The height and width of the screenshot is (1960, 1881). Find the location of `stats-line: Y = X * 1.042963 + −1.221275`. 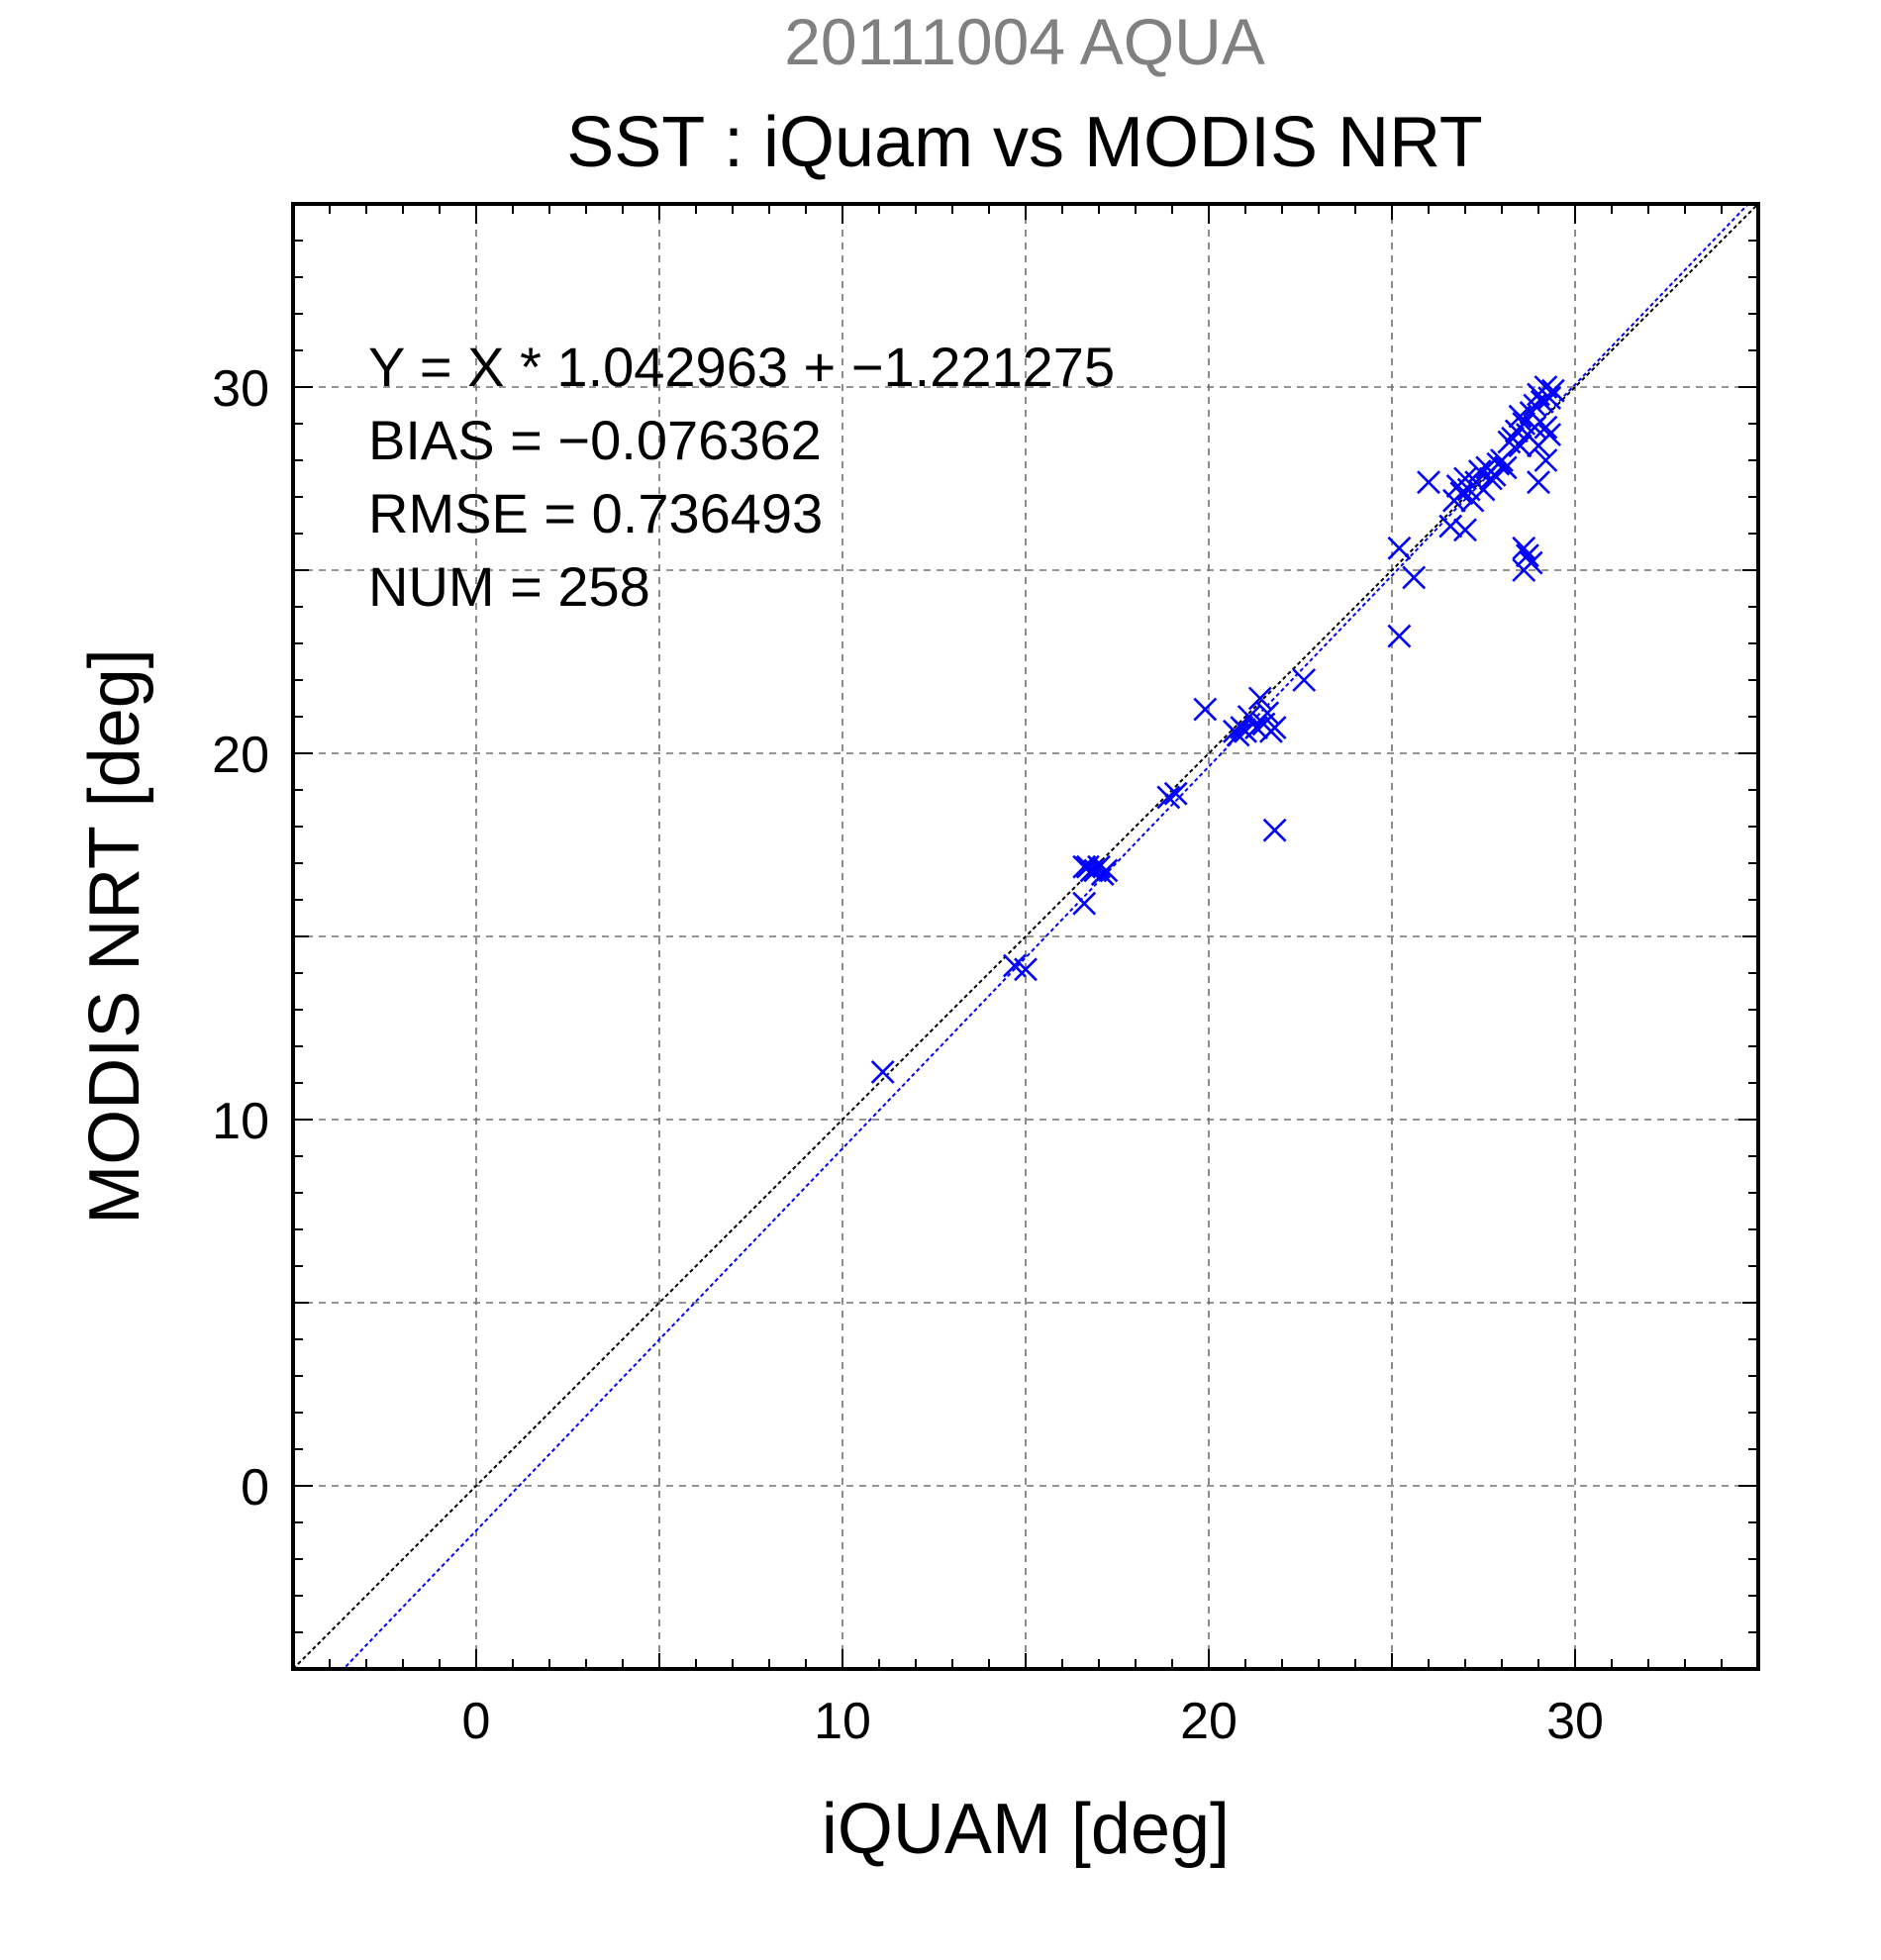

stats-line: Y = X * 1.042963 + −1.221275 is located at coordinates (742, 367).